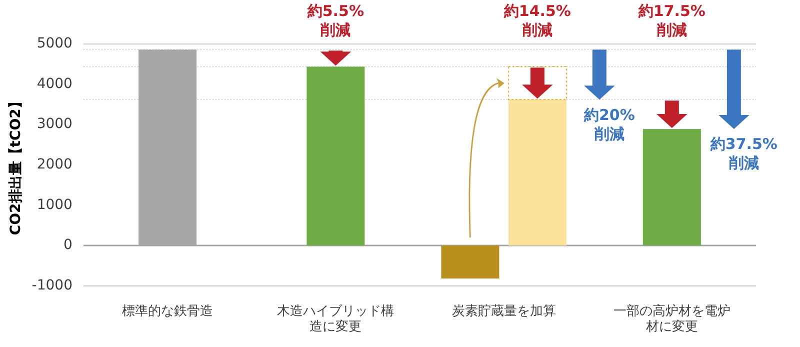 The image size is (800, 347). What do you see at coordinates (54, 44) in the screenshot?
I see `y-tick-label: 5000` at bounding box center [54, 44].